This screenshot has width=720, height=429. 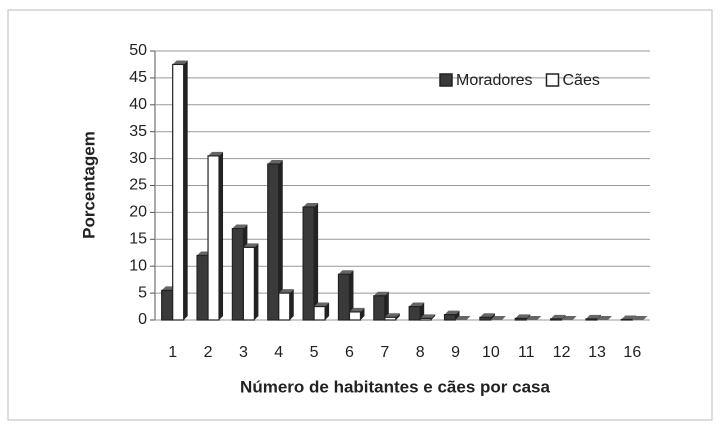 What do you see at coordinates (138, 77) in the screenshot?
I see `y-tick-label: 45` at bounding box center [138, 77].